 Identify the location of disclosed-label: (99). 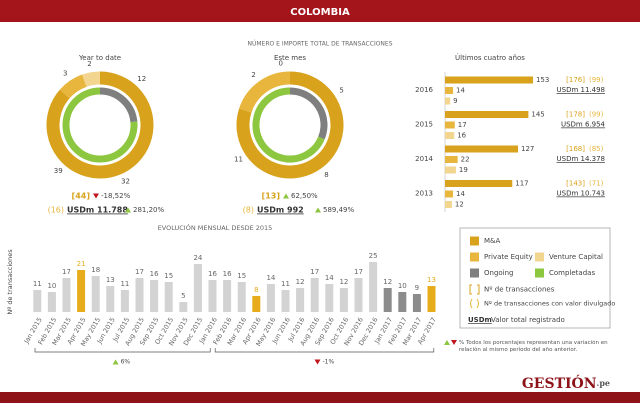
(596, 115).